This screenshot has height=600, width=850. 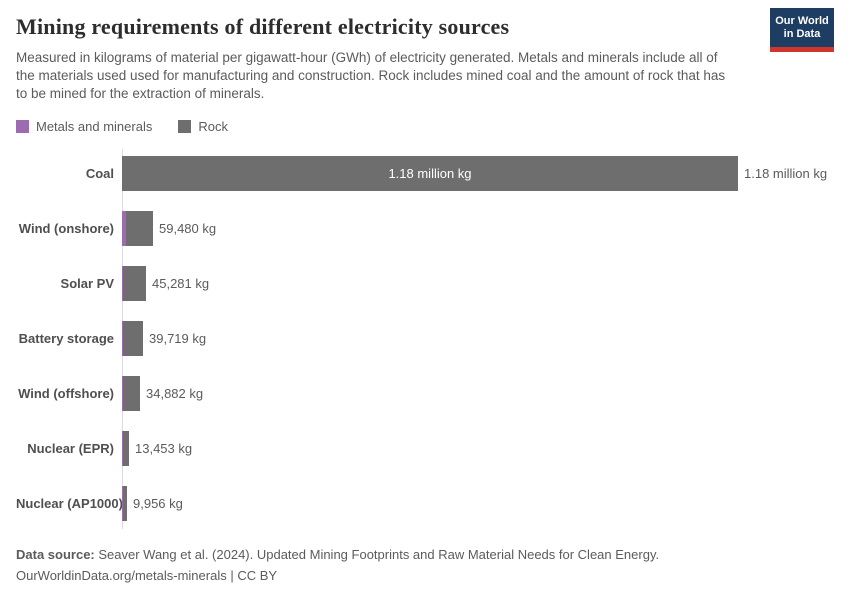 What do you see at coordinates (478, 228) in the screenshot?
I see `bar-area-wind-onshore: 59,480 kg` at bounding box center [478, 228].